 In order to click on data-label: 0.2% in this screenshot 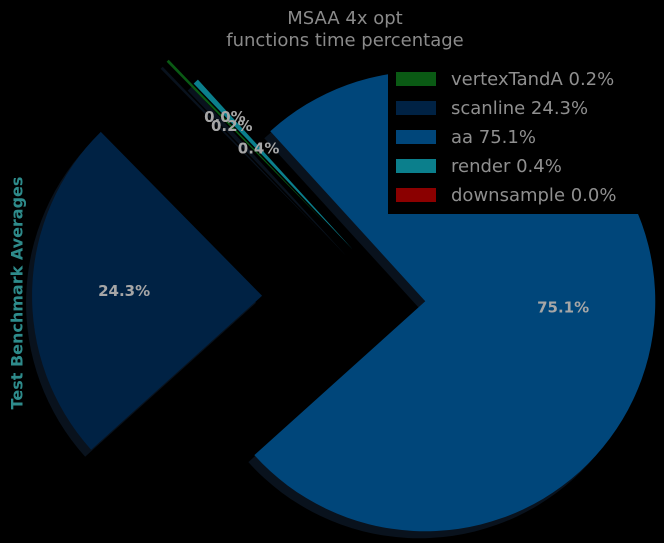, I will do `click(232, 126)`.